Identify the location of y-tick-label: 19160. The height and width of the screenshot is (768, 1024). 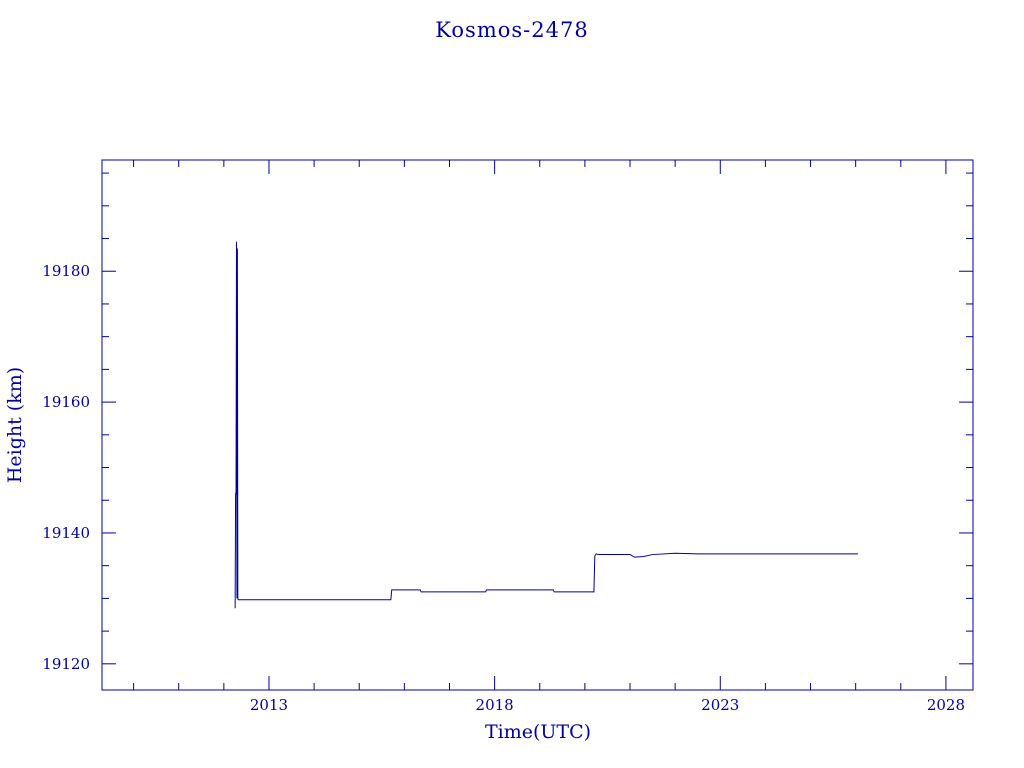
(66, 402).